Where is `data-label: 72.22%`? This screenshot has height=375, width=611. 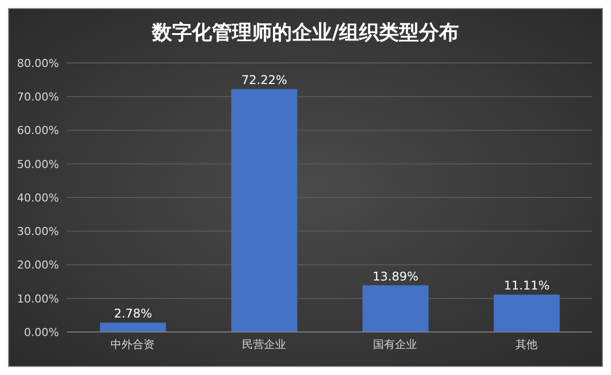 data-label: 72.22% is located at coordinates (264, 80).